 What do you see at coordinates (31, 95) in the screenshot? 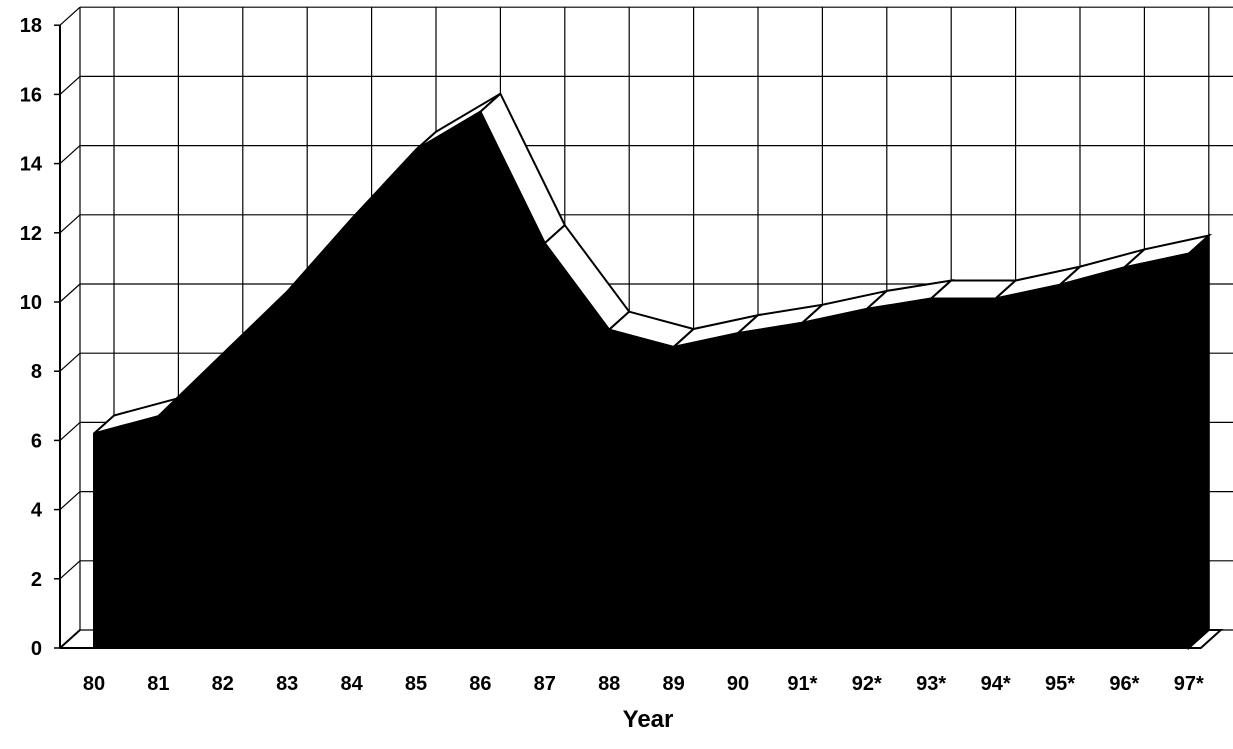
I see `y-tick-label: 16` at bounding box center [31, 95].